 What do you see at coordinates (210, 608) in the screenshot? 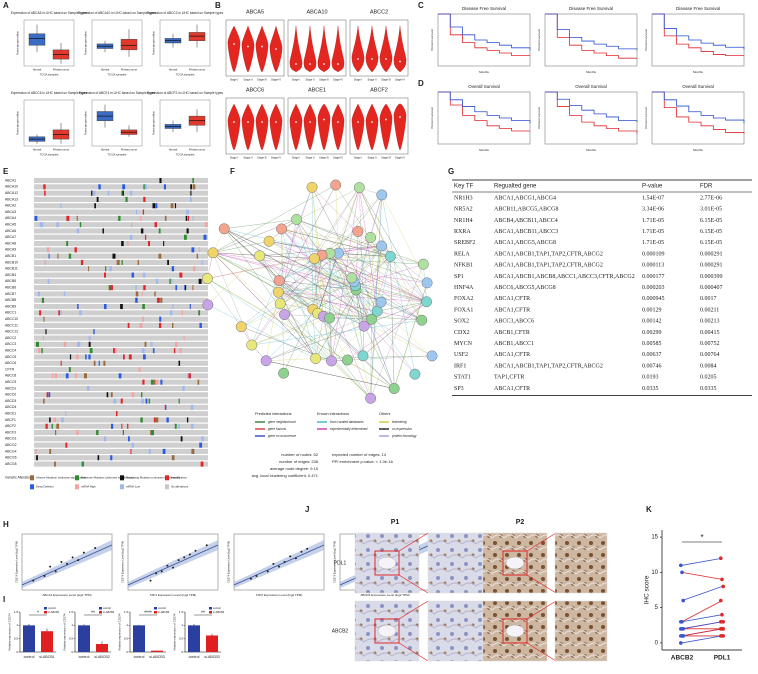
I see `legend-swatch` at bounding box center [210, 608].